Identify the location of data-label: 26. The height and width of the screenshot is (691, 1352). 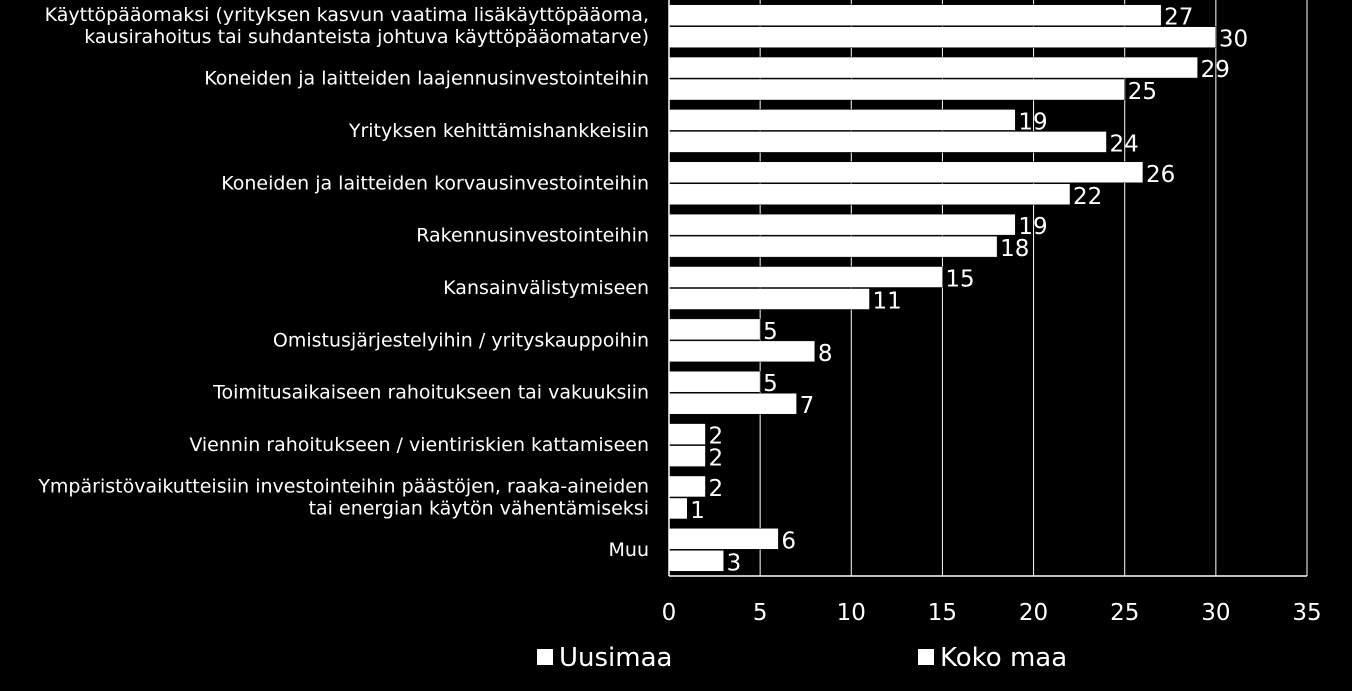
(1160, 175).